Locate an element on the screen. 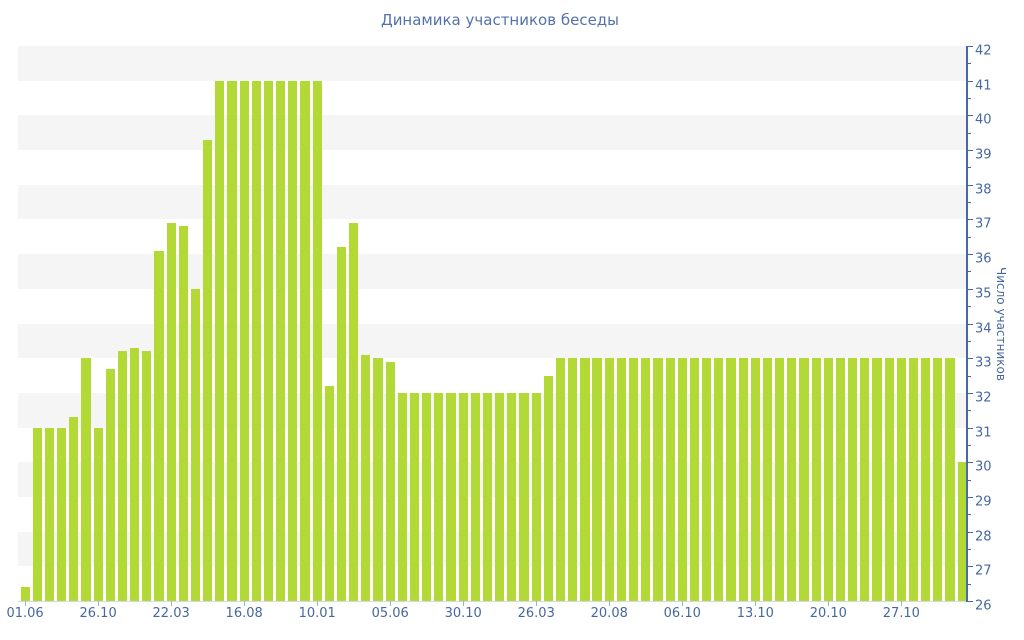 The image size is (1024, 640). y-tick-label: 34 is located at coordinates (983, 328).